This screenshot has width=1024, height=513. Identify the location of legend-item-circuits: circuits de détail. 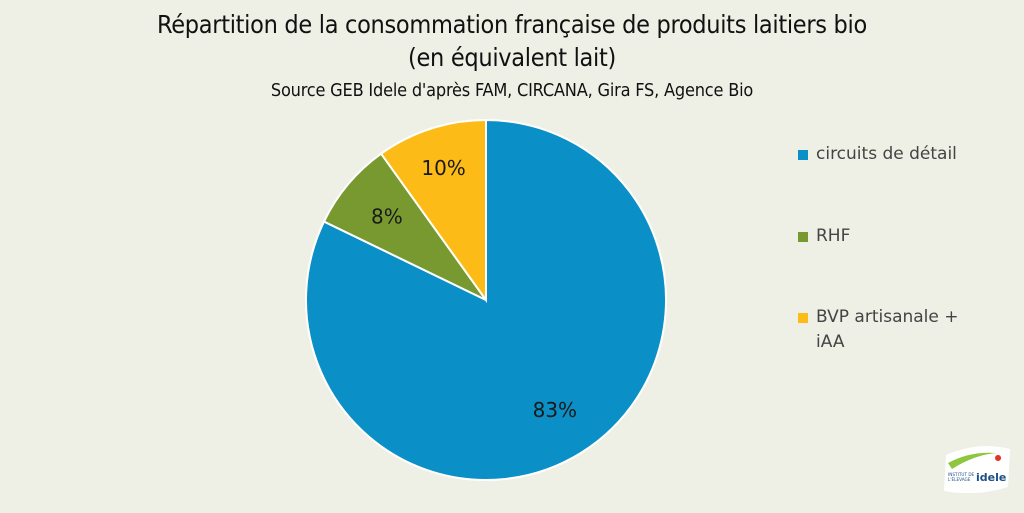
(892, 154).